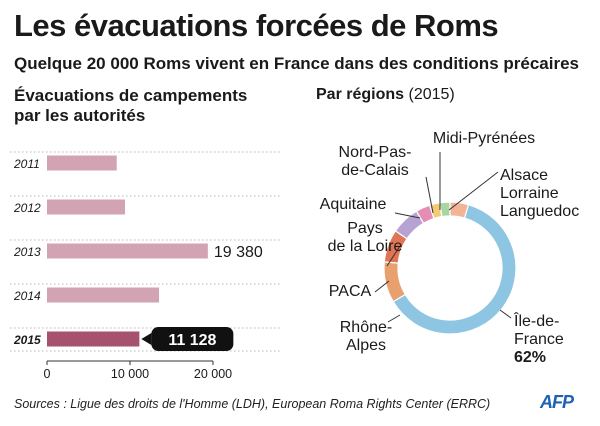 Image resolution: width=600 pixels, height=426 pixels. Describe the element at coordinates (213, 374) in the screenshot. I see `x-tick-label: 20 000` at that location.